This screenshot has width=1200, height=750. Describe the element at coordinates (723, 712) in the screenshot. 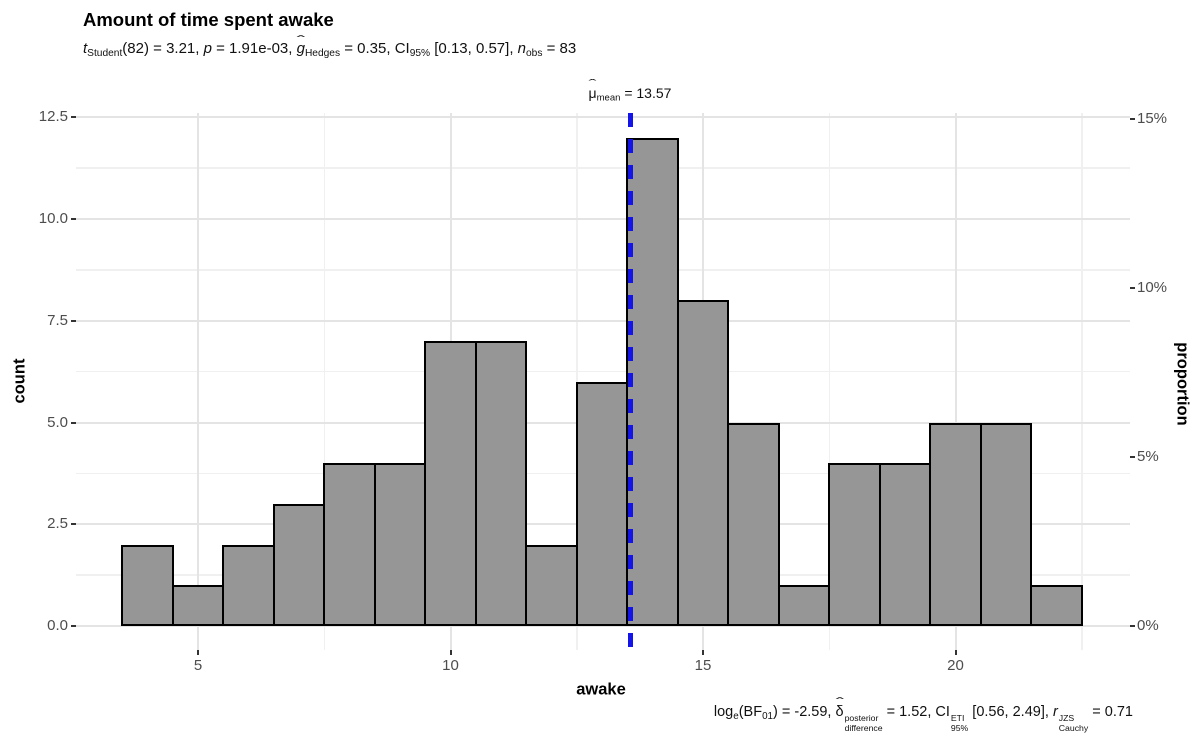

I see `text-segment: log` at that location.